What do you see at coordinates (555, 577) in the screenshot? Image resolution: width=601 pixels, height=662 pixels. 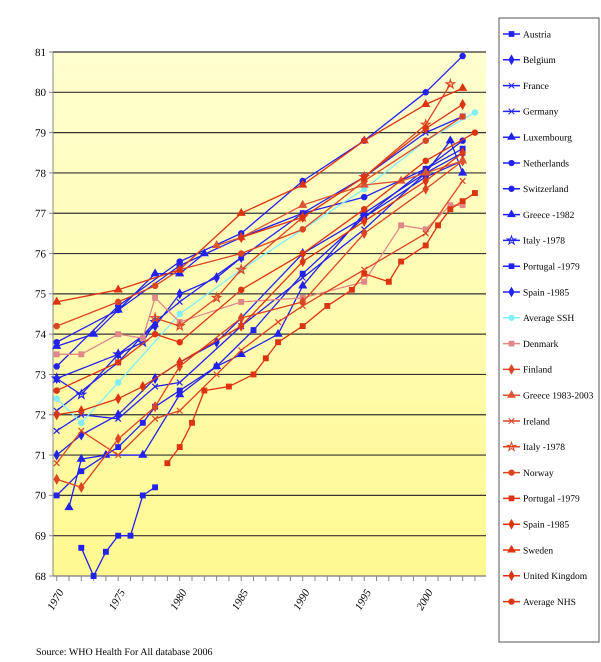 I see `legend-label: United Kingdom` at bounding box center [555, 577].